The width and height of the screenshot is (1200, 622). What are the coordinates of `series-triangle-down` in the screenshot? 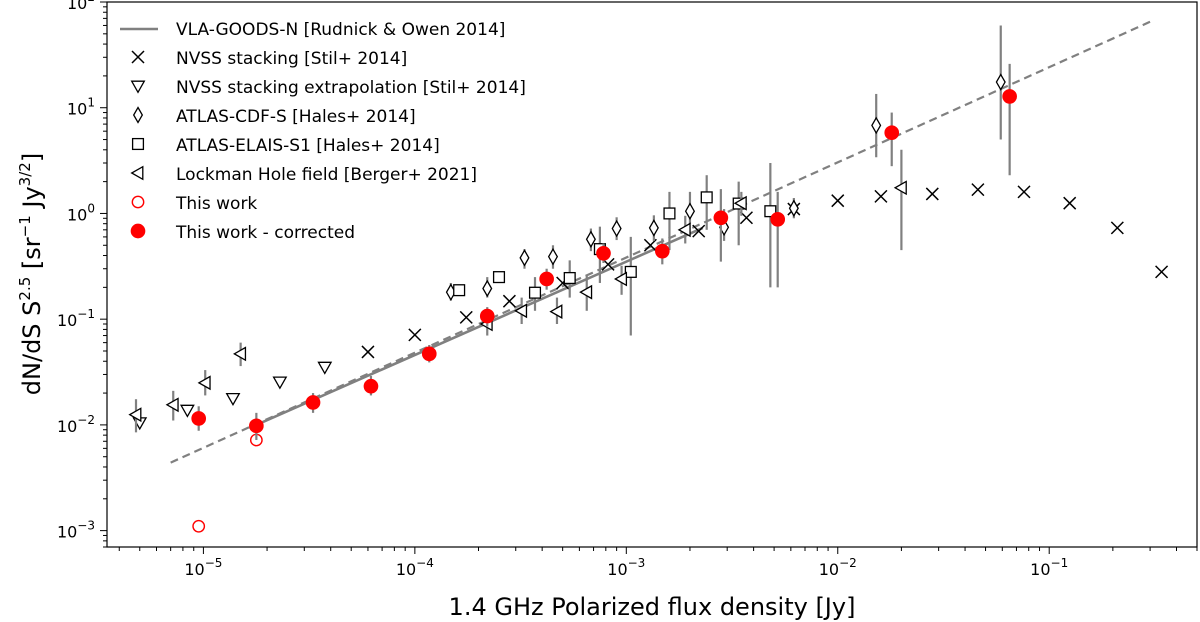 It's located at (232, 396).